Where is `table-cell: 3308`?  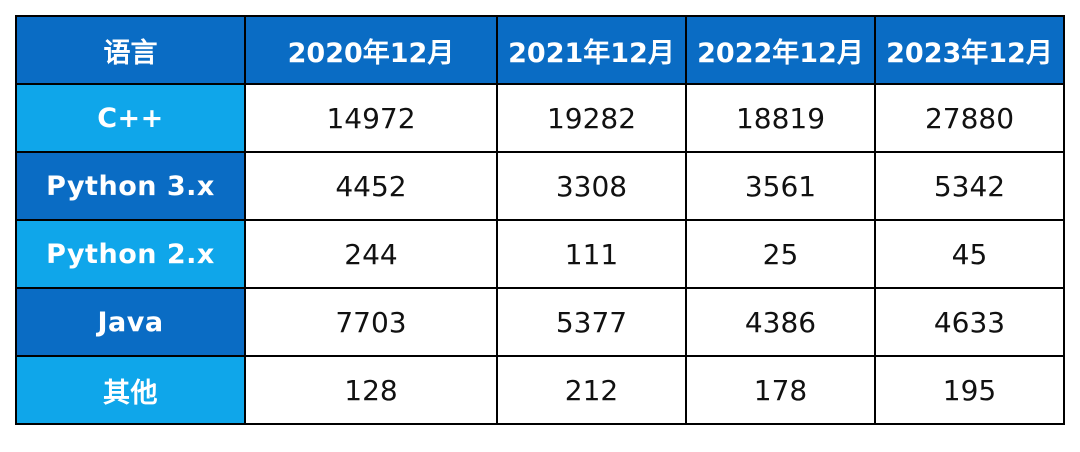
table-cell: 3308 is located at coordinates (591, 186).